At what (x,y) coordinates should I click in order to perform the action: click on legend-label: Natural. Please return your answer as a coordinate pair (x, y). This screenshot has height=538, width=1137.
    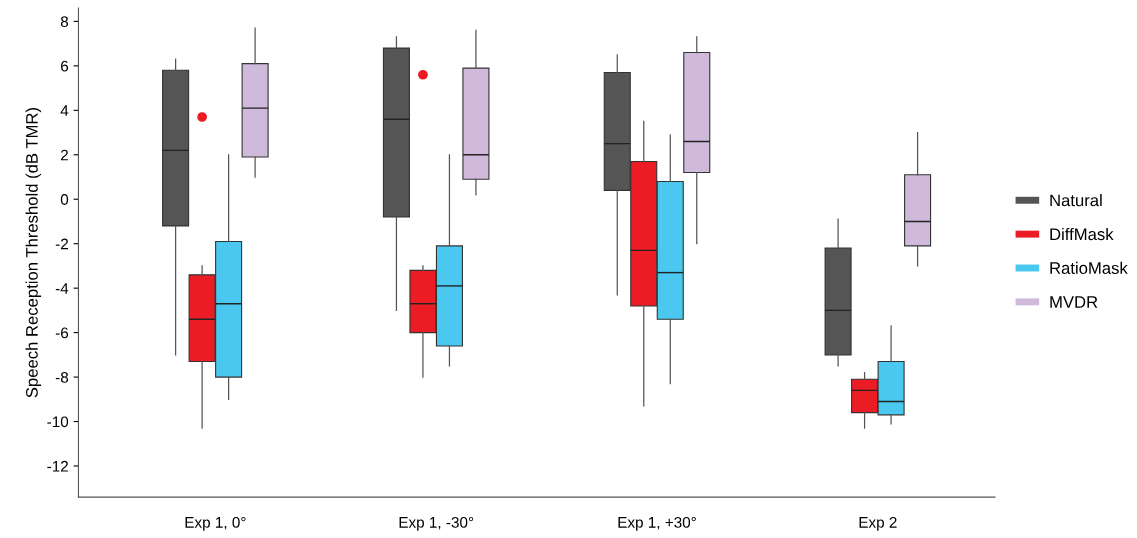
    Looking at the image, I should click on (1076, 200).